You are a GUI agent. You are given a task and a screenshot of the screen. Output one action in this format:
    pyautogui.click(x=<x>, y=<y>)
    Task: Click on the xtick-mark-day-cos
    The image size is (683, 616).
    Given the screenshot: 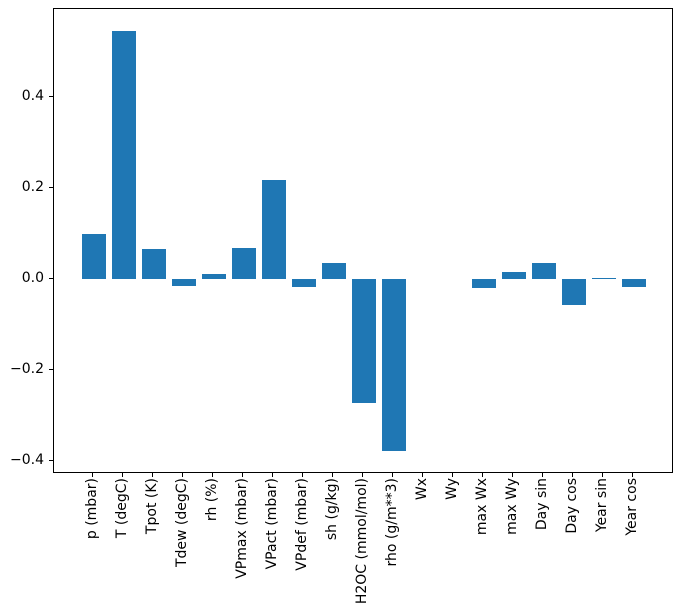 What is the action you would take?
    pyautogui.click(x=573, y=475)
    